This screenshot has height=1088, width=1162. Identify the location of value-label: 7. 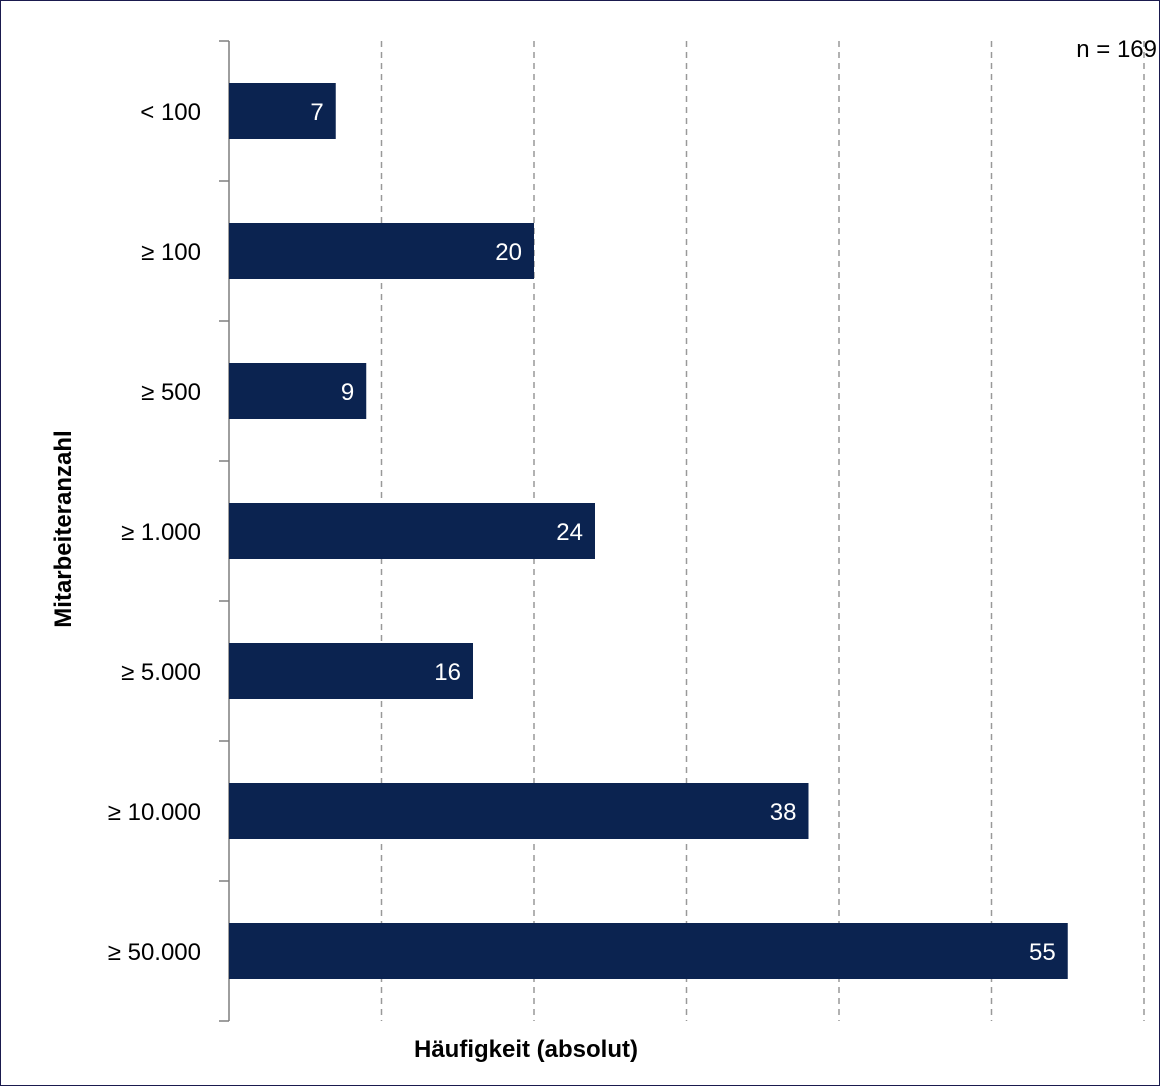
(316, 112).